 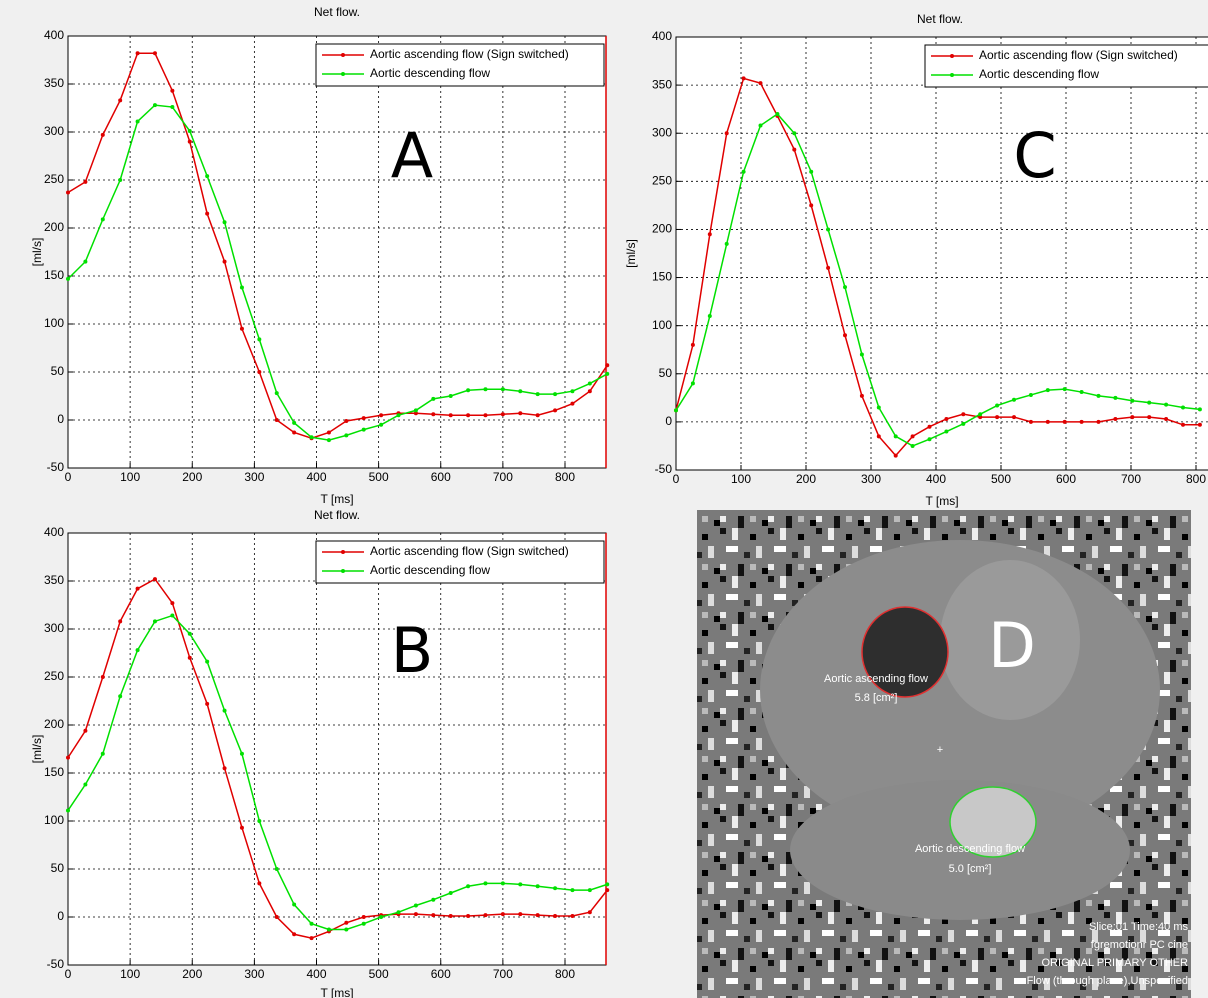 I want to click on y-tick-label: 350, so click(x=54, y=580).